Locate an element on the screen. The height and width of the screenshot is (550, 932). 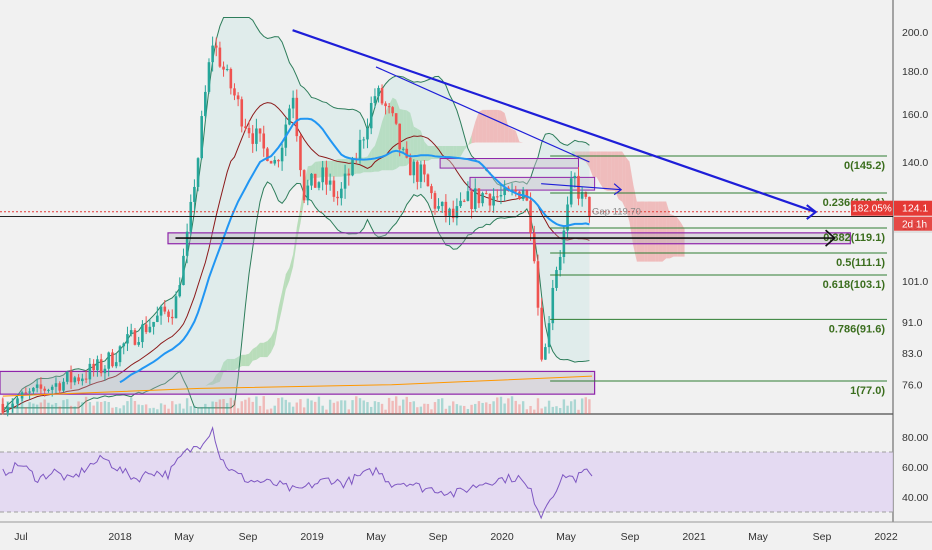
price-tick-label: 83.0 is located at coordinates (912, 354).